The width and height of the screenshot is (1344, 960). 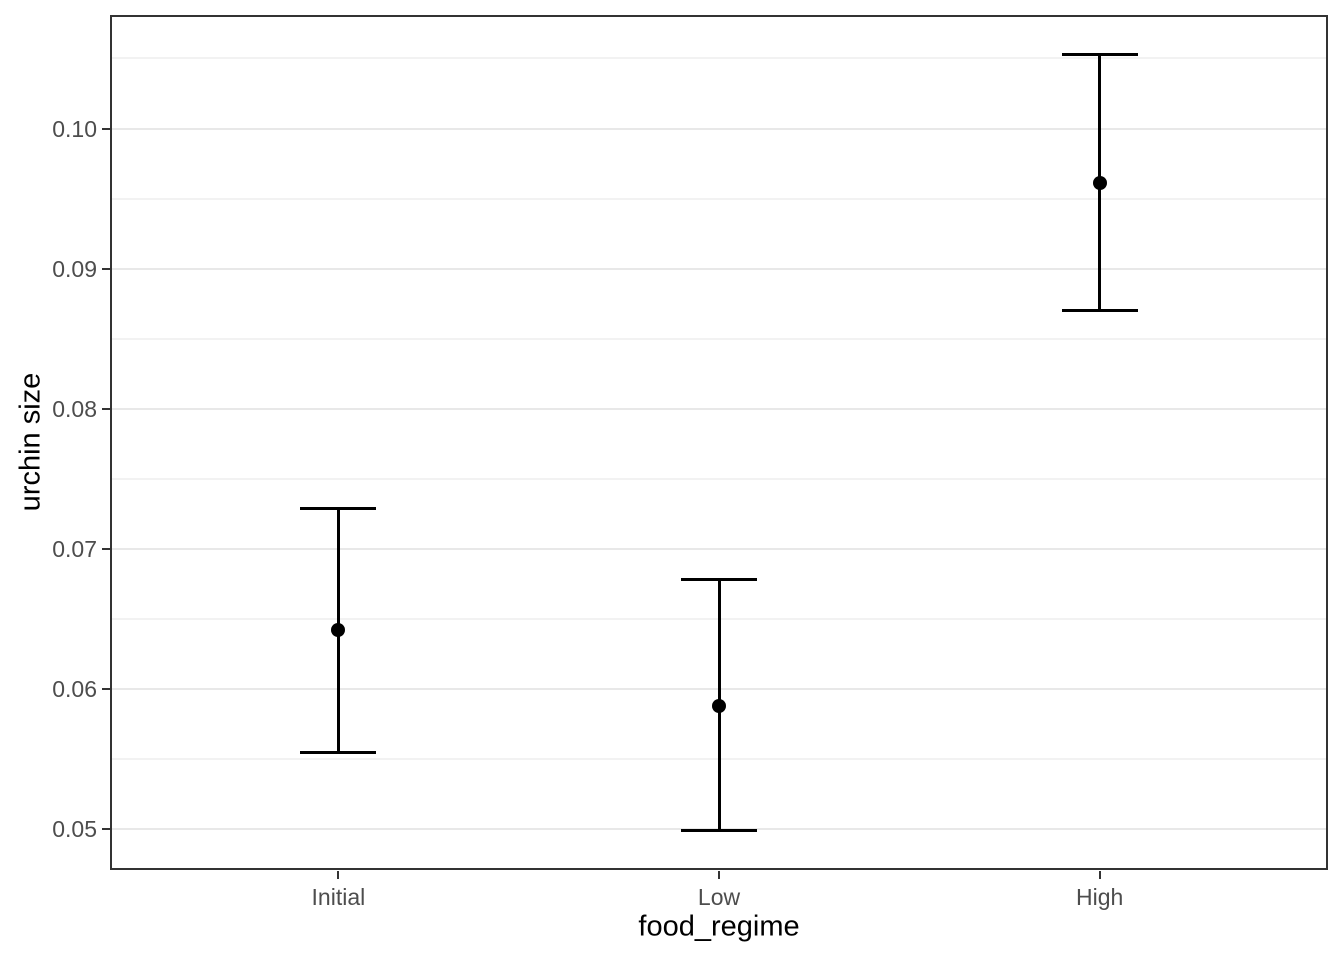 I want to click on x-axis-title: food_regime, so click(x=719, y=926).